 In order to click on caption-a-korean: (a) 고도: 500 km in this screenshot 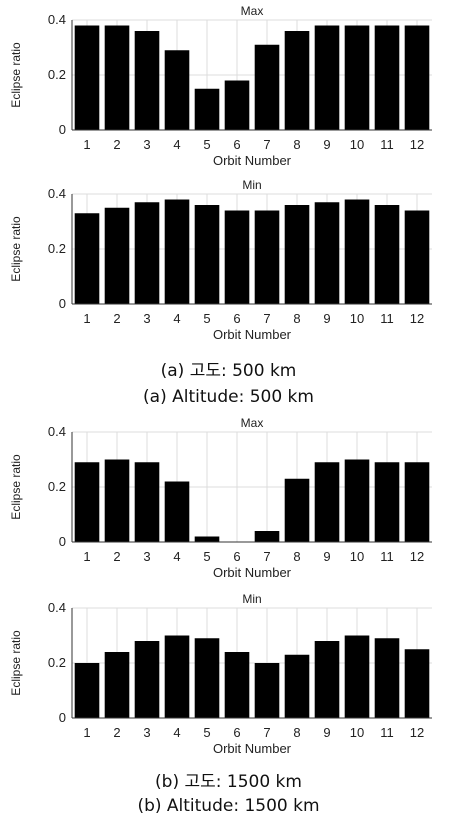, I will do `click(228, 371)`.